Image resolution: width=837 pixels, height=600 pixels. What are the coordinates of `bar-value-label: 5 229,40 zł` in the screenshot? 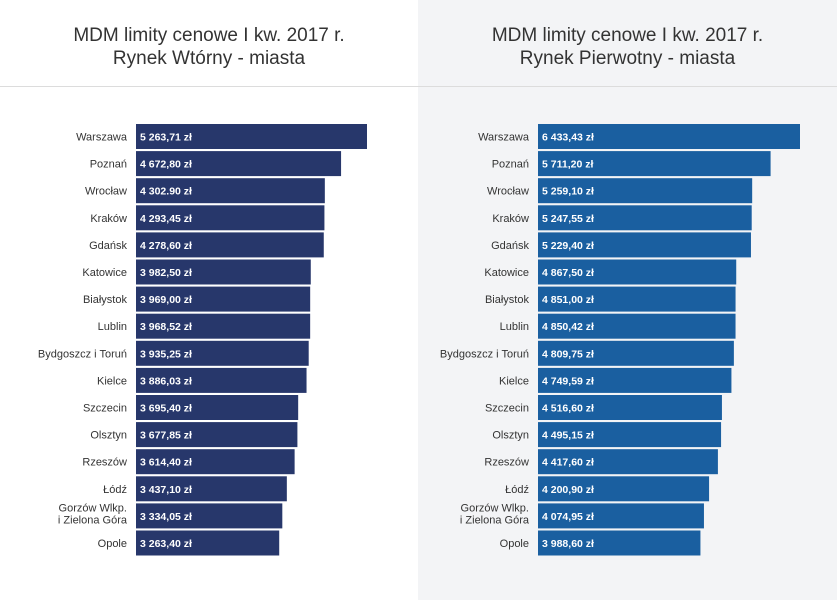 It's located at (568, 246).